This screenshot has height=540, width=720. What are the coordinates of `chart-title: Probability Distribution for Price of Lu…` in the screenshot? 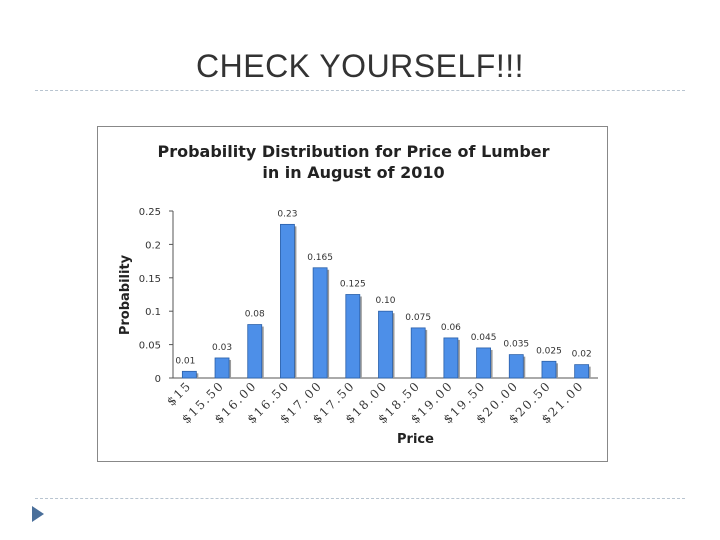 It's located at (353, 162).